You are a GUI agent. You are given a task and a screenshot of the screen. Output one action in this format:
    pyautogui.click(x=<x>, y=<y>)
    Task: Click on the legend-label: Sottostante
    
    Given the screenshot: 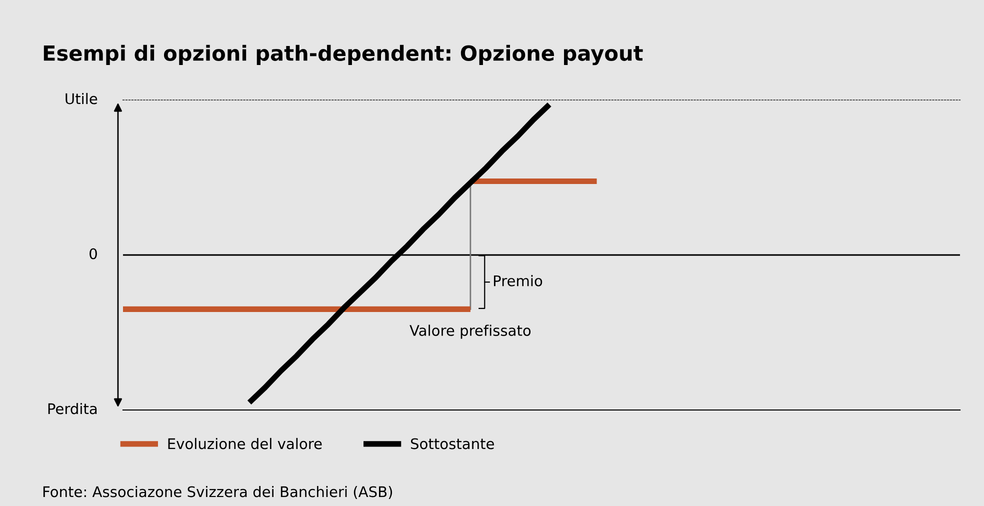 What is the action you would take?
    pyautogui.click(x=452, y=444)
    